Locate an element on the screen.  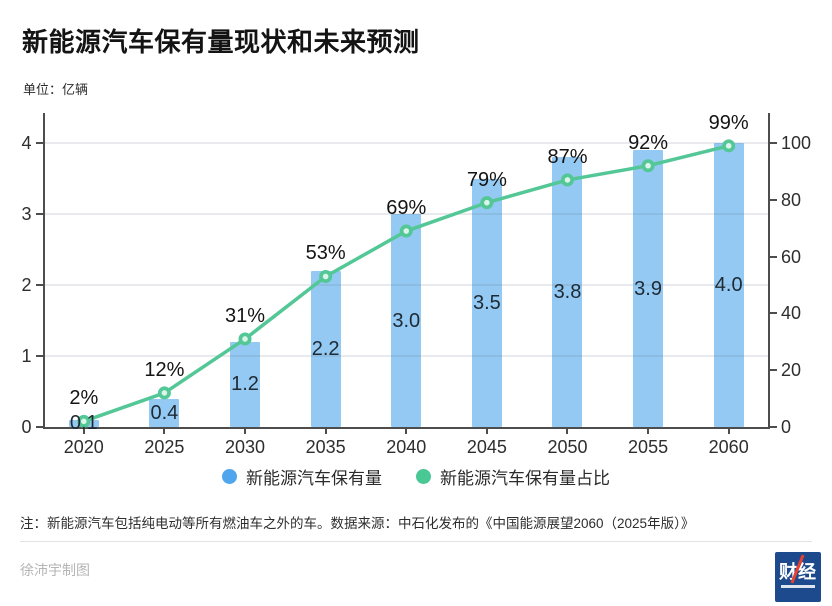
left-axis-tick-label: 3 is located at coordinates (26, 214).